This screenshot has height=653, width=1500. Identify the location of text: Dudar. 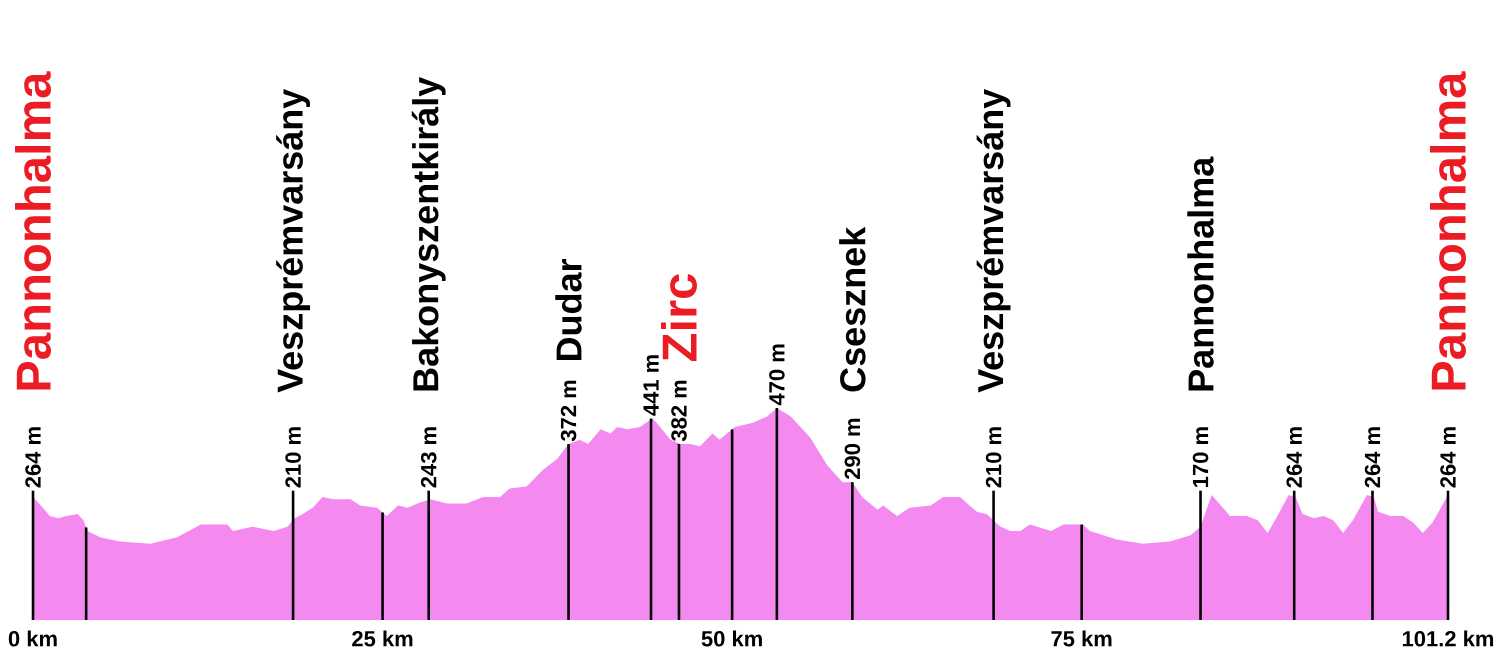
(568, 310).